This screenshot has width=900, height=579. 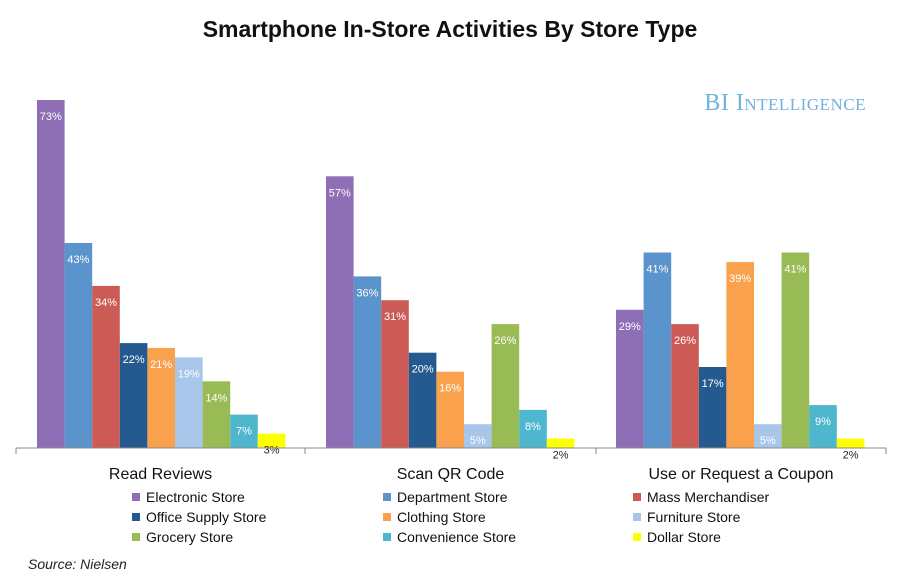 What do you see at coordinates (160, 474) in the screenshot?
I see `x-tick-label-read-reviews: Read Reviews` at bounding box center [160, 474].